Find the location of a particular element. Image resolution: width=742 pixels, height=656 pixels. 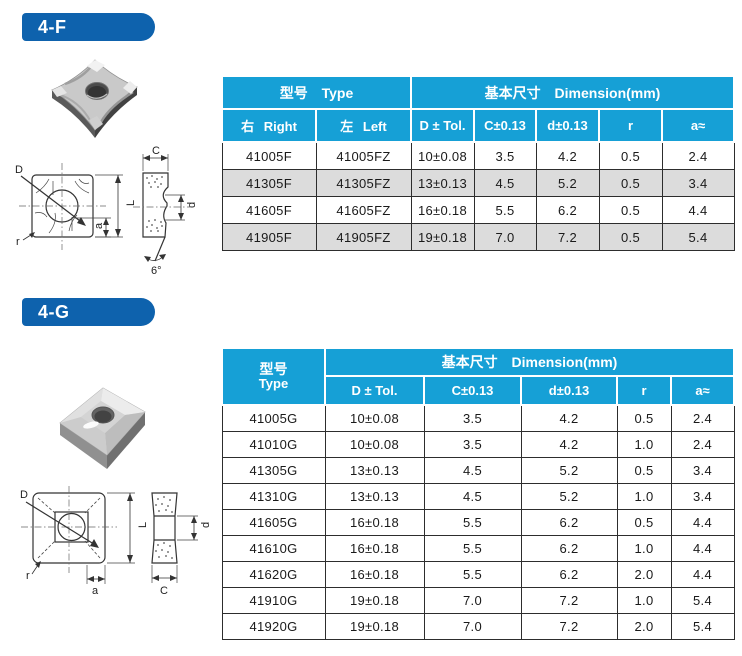

section-banner-4f-label: 4-F is located at coordinates (52, 27).